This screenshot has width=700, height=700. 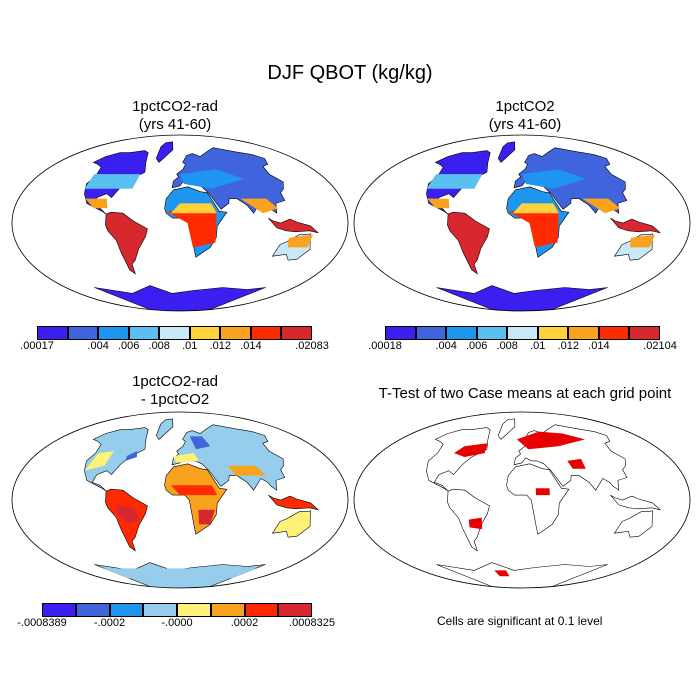 I want to click on colorbar-tick-label: -.0000, so click(x=177, y=623).